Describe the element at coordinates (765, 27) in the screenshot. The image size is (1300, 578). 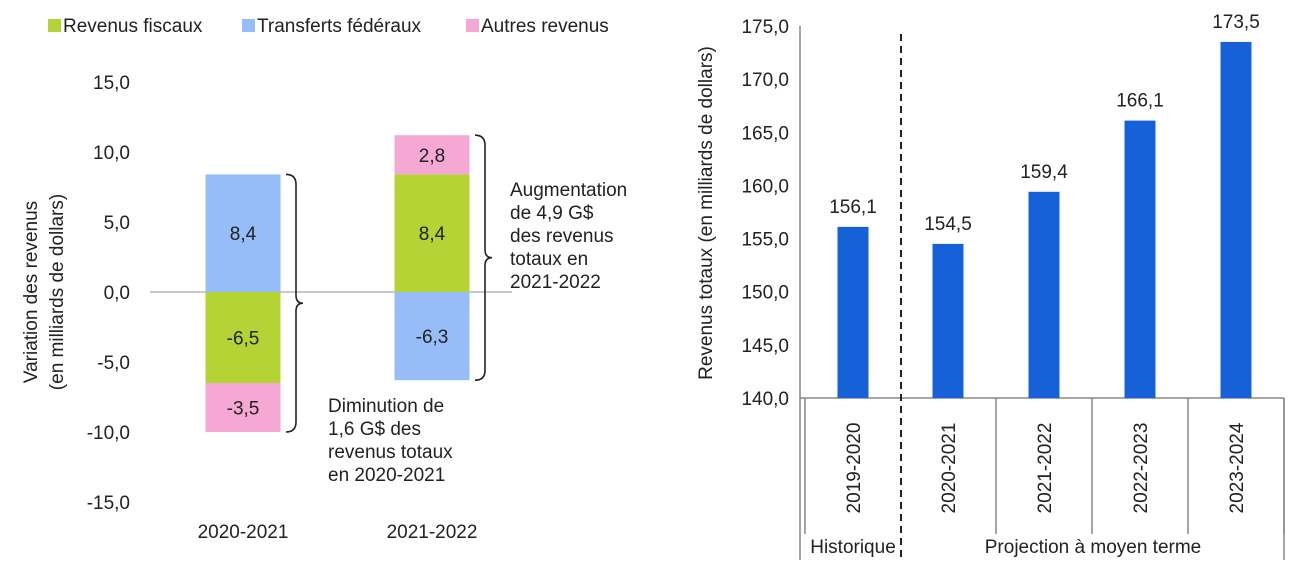
I see `y-tick-label: 175,0` at that location.